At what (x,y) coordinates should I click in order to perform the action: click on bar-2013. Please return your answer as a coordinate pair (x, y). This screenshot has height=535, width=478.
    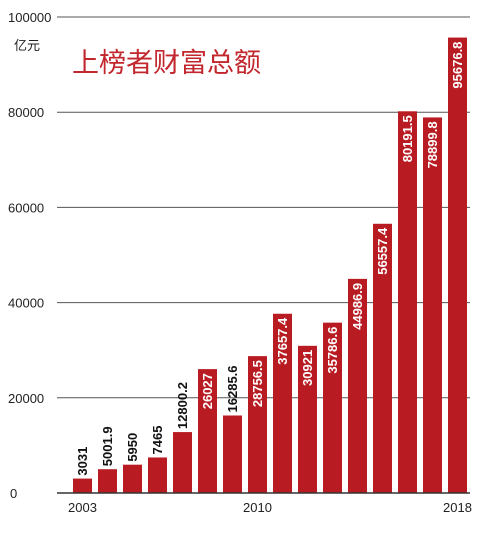
    Looking at the image, I should click on (332, 407).